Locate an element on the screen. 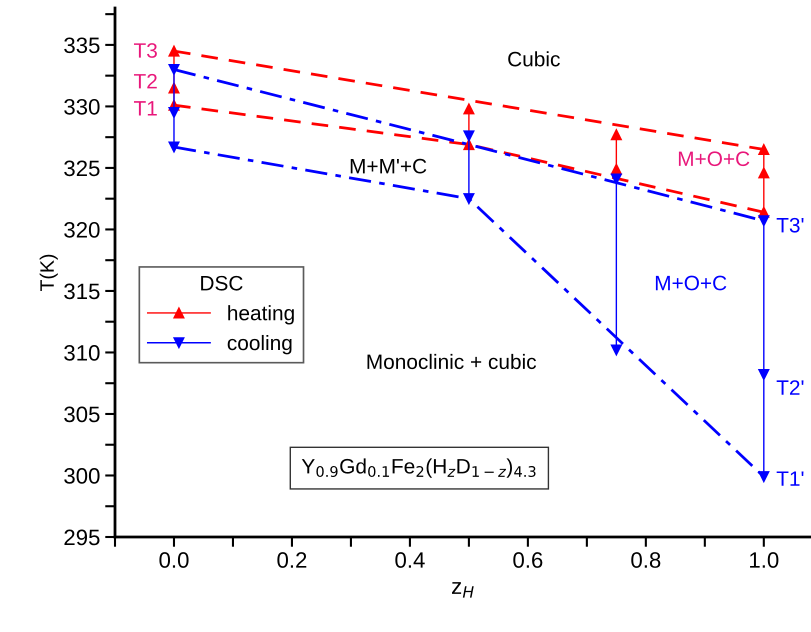  annotation: T2 is located at coordinates (145, 81).